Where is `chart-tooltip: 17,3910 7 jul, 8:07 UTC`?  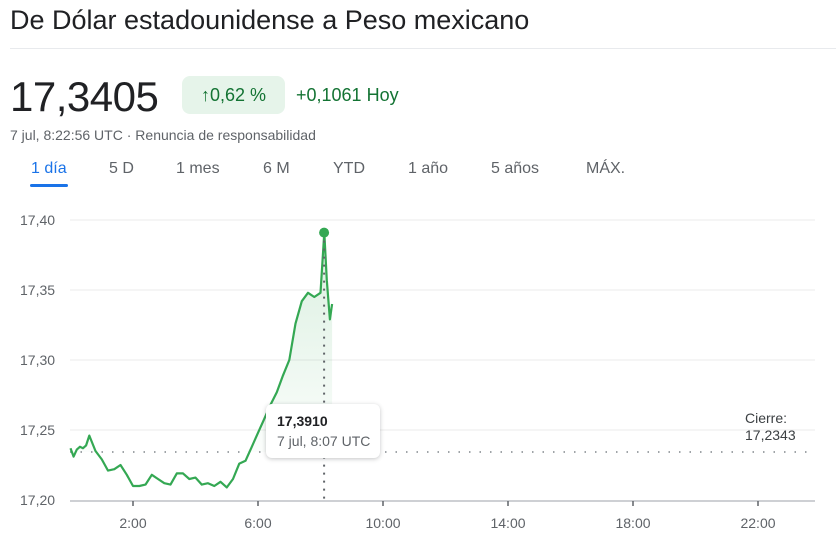 chart-tooltip: 17,3910 7 jul, 8:07 UTC is located at coordinates (323, 431).